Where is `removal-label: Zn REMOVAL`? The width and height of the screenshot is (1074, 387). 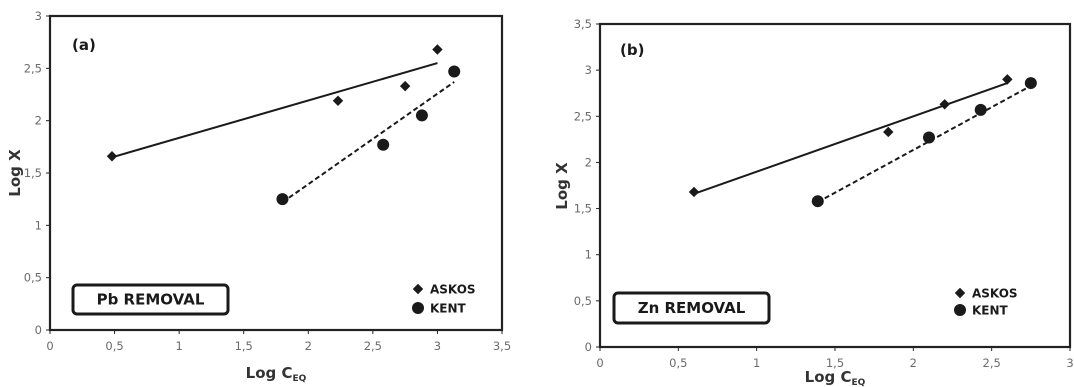
removal-label: Zn REMOVAL is located at coordinates (692, 308).